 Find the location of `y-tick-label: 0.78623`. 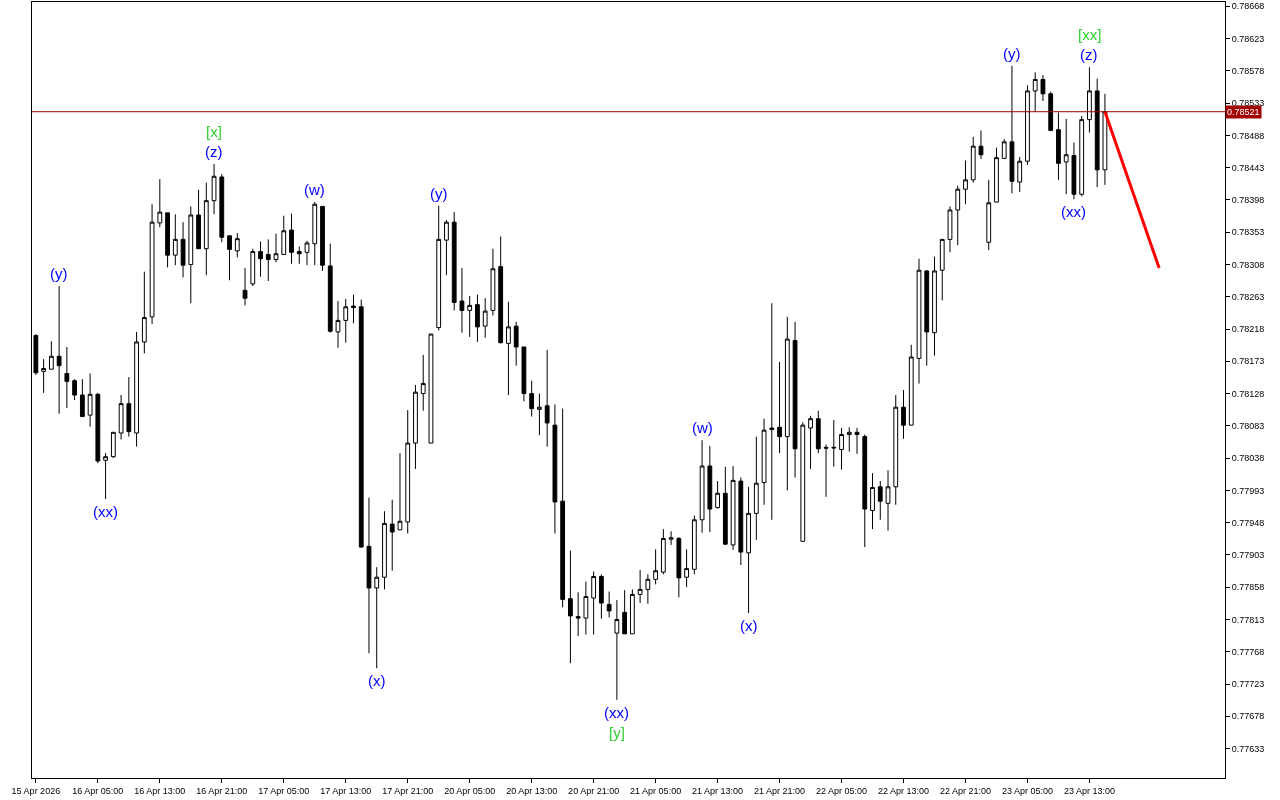

y-tick-label: 0.78623 is located at coordinates (1248, 38).